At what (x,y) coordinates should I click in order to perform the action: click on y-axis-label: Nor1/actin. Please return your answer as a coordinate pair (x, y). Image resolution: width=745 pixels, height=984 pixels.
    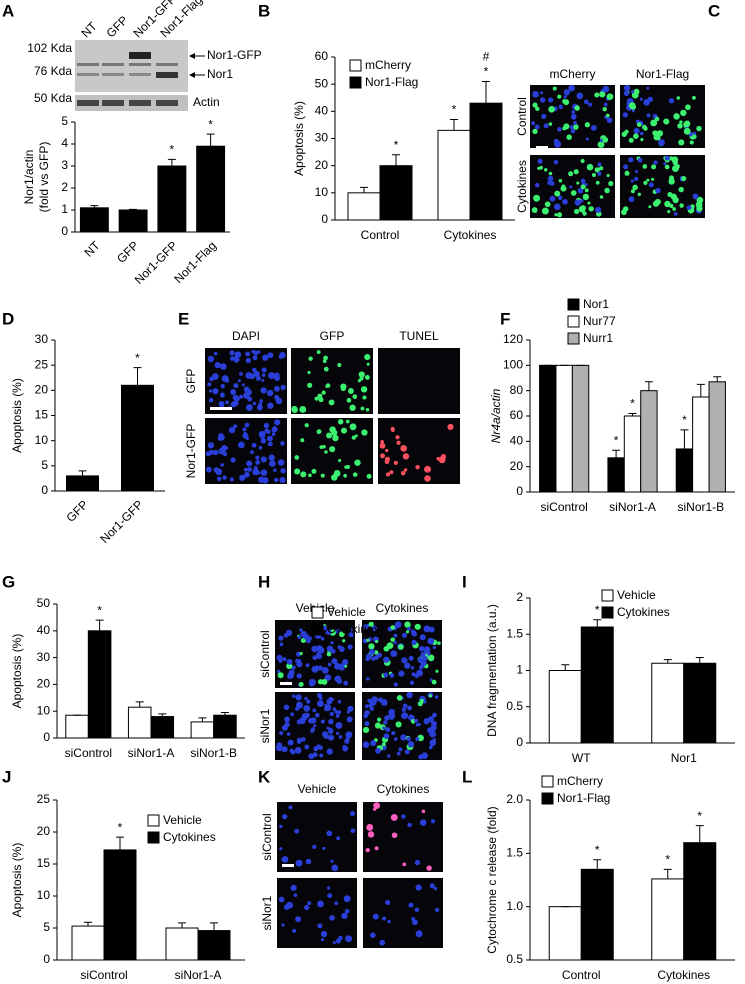
    Looking at the image, I should click on (29, 177).